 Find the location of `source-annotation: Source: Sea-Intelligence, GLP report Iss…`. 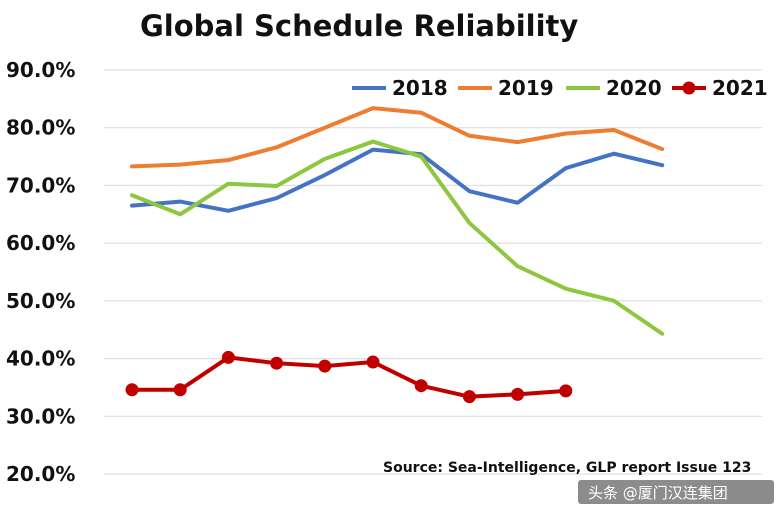

source-annotation: Source: Sea-Intelligence, GLP report Iss… is located at coordinates (567, 468).